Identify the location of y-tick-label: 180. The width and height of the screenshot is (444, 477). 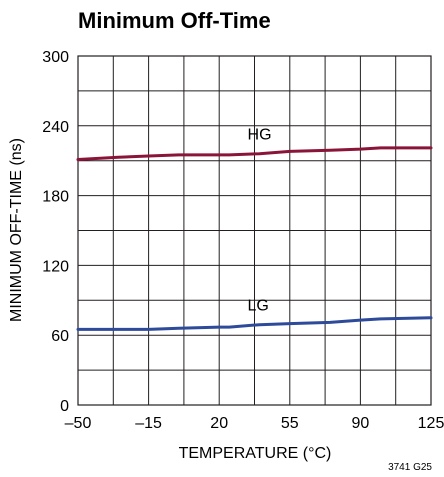
(55, 197).